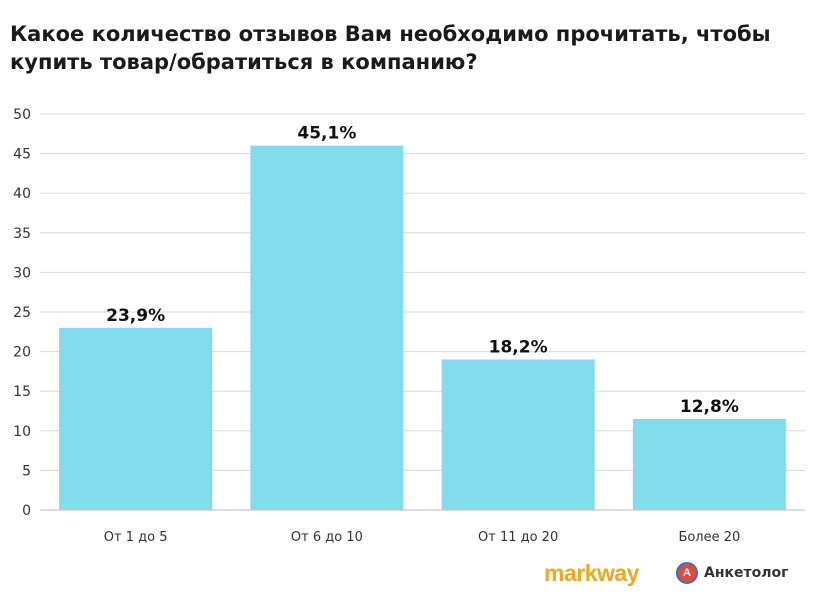 This screenshot has height=593, width=817. What do you see at coordinates (22, 353) in the screenshot?
I see `y-tick-label: 20` at bounding box center [22, 353].